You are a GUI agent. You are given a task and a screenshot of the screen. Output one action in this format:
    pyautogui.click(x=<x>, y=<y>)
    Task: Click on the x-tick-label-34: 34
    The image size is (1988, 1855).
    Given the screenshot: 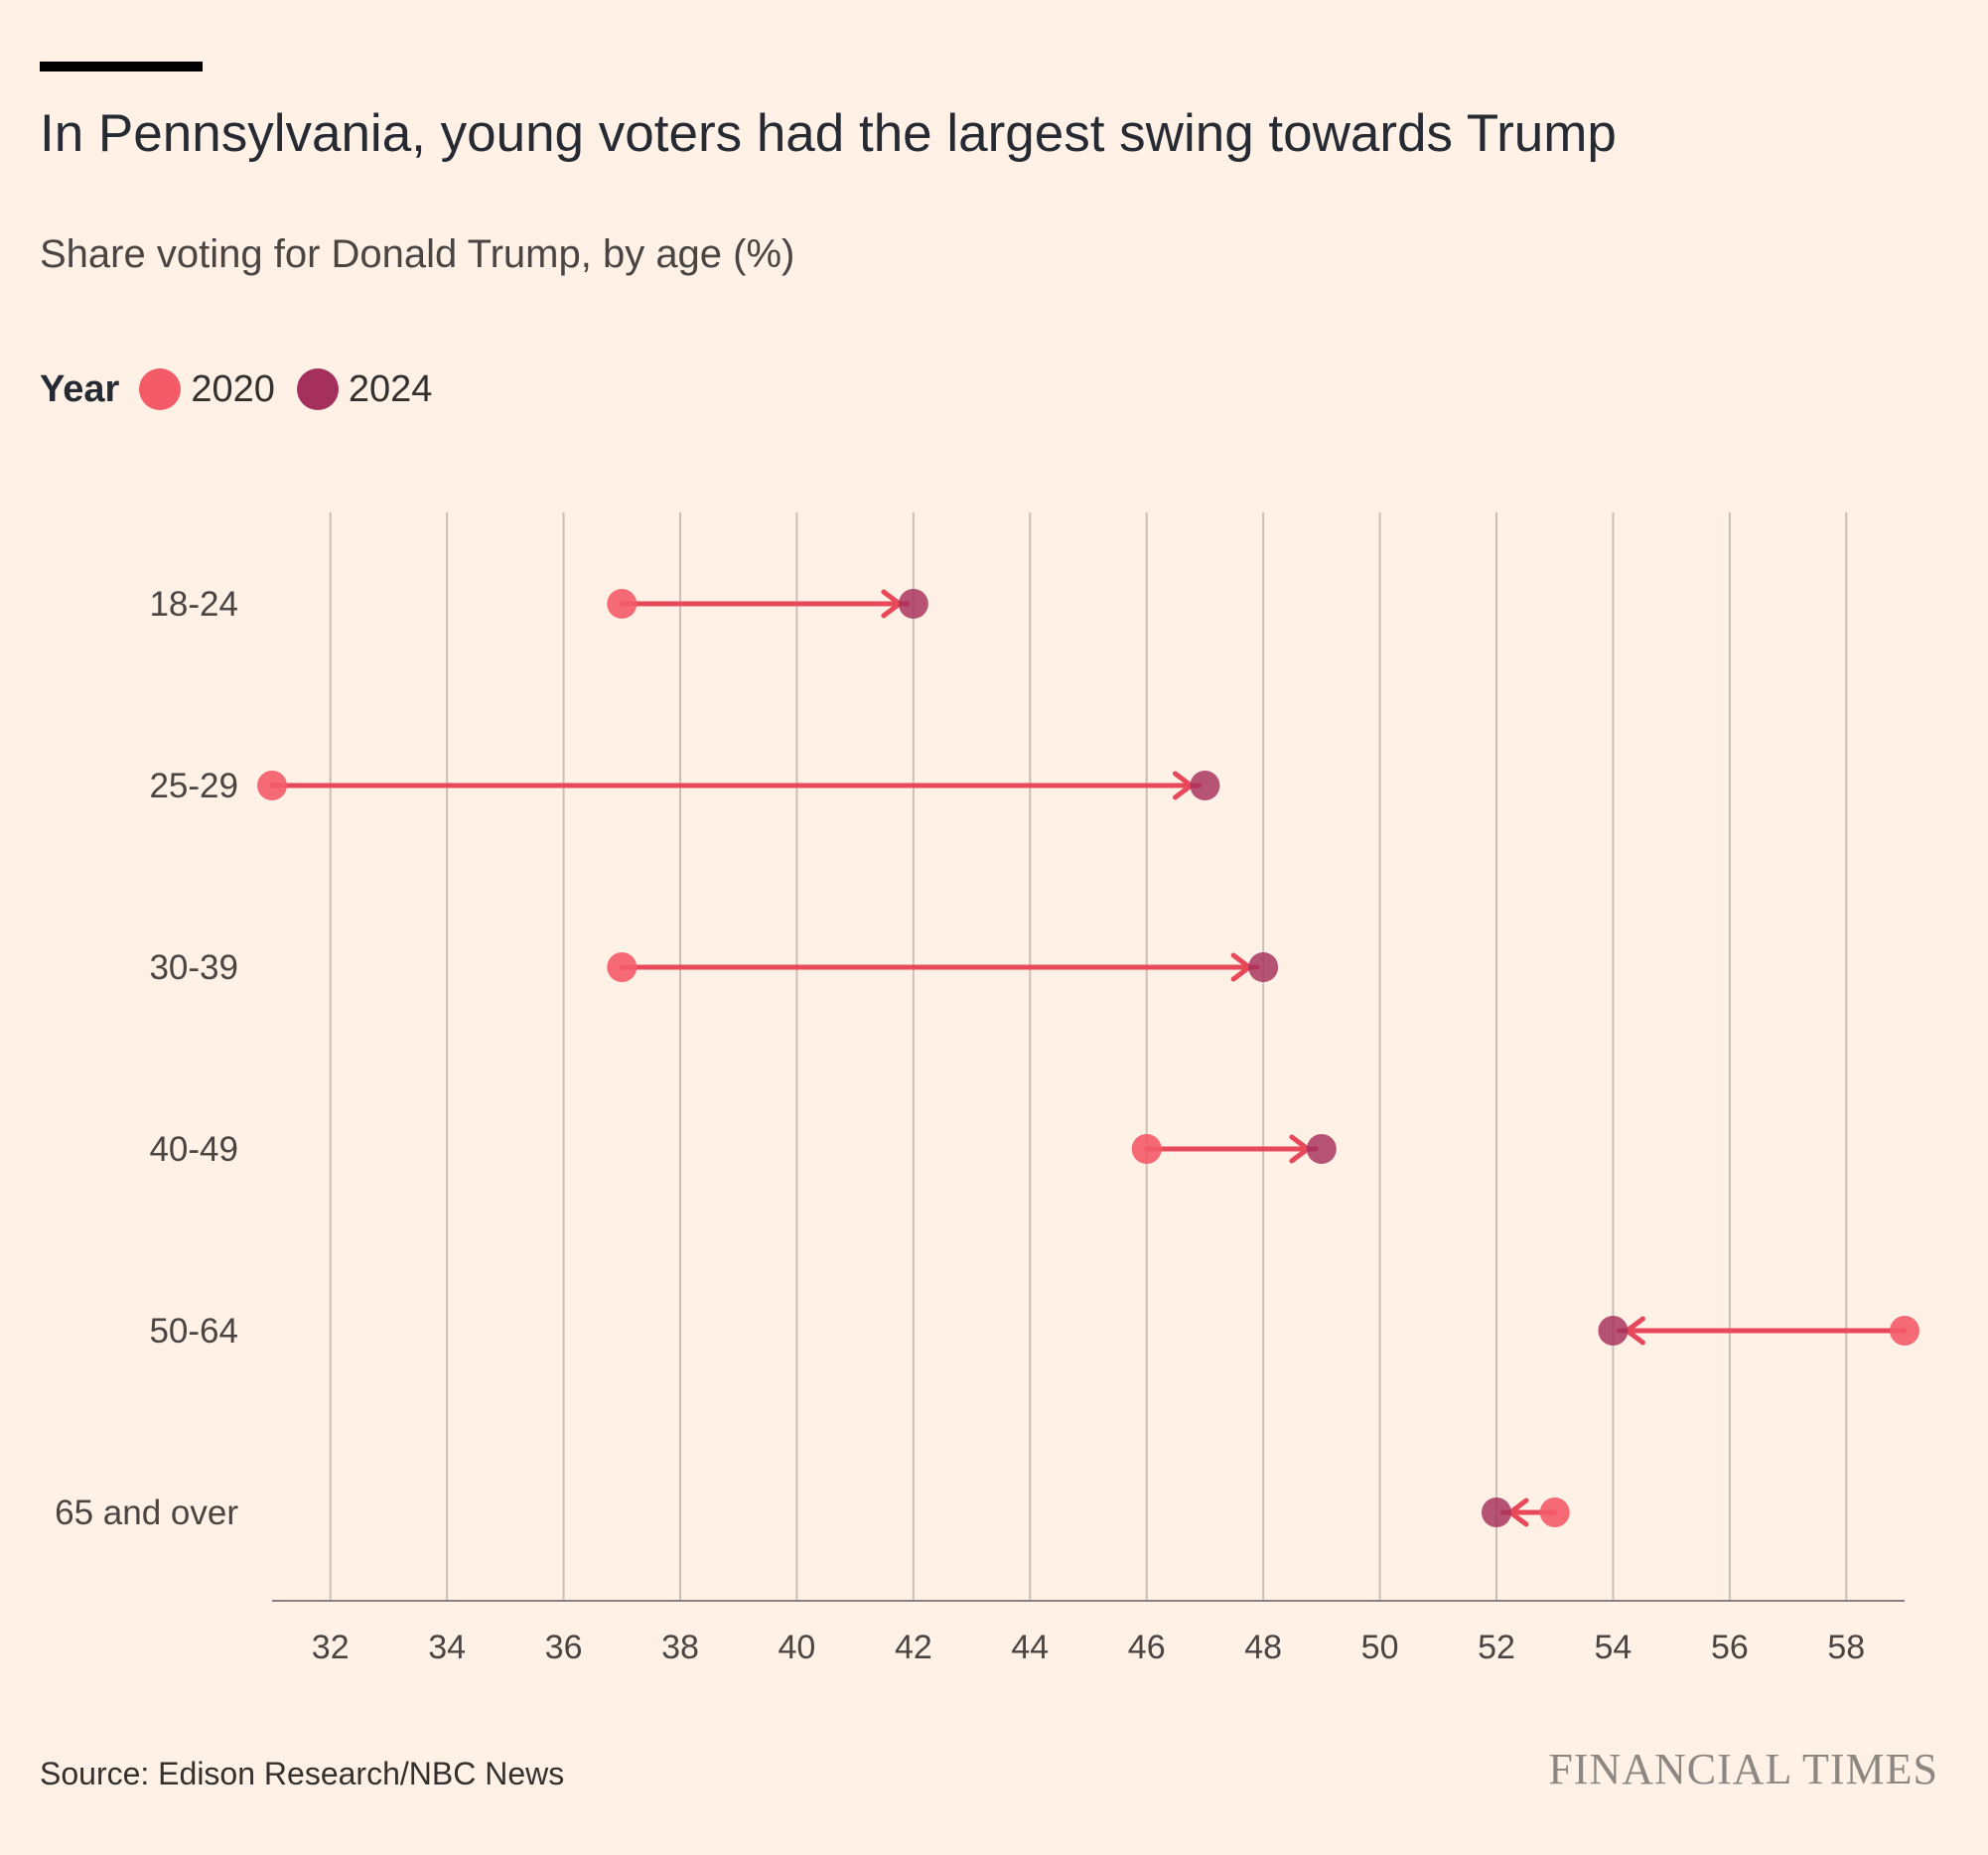 What is the action you would take?
    pyautogui.click(x=447, y=1647)
    